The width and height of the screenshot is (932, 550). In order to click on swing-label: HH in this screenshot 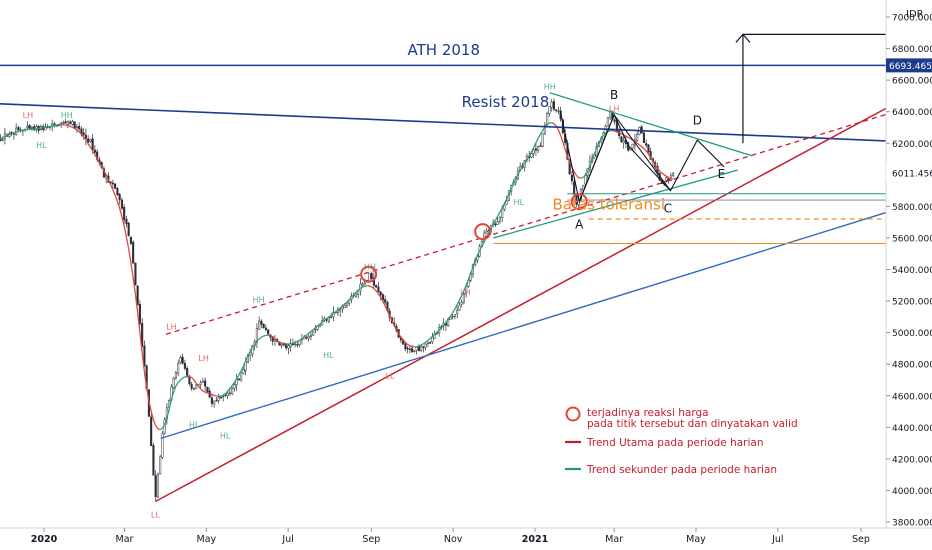, I will do `click(550, 87)`.